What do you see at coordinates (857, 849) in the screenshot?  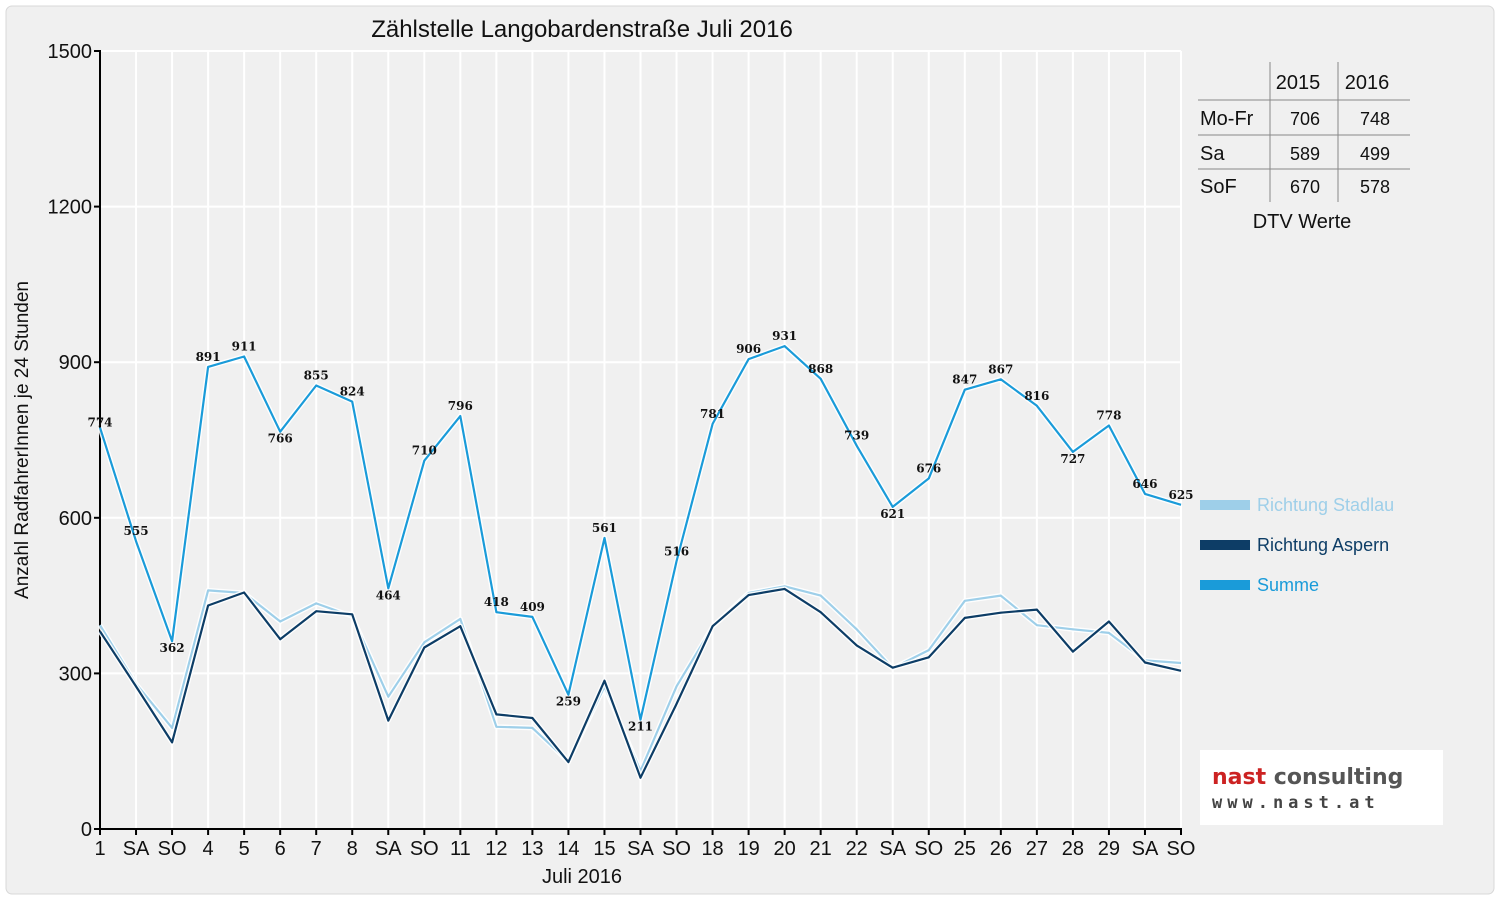 I see `x-tick-label: 22` at bounding box center [857, 849].